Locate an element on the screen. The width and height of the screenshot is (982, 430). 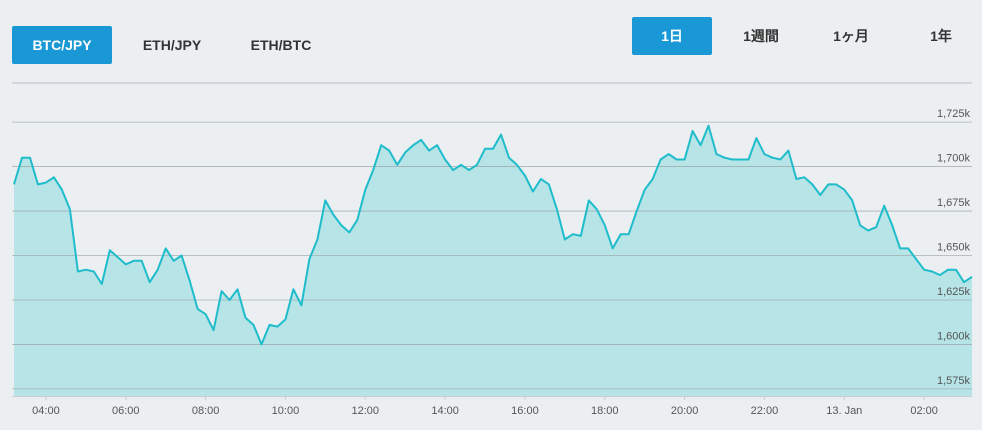
x-tick-label: 12:00 is located at coordinates (365, 411).